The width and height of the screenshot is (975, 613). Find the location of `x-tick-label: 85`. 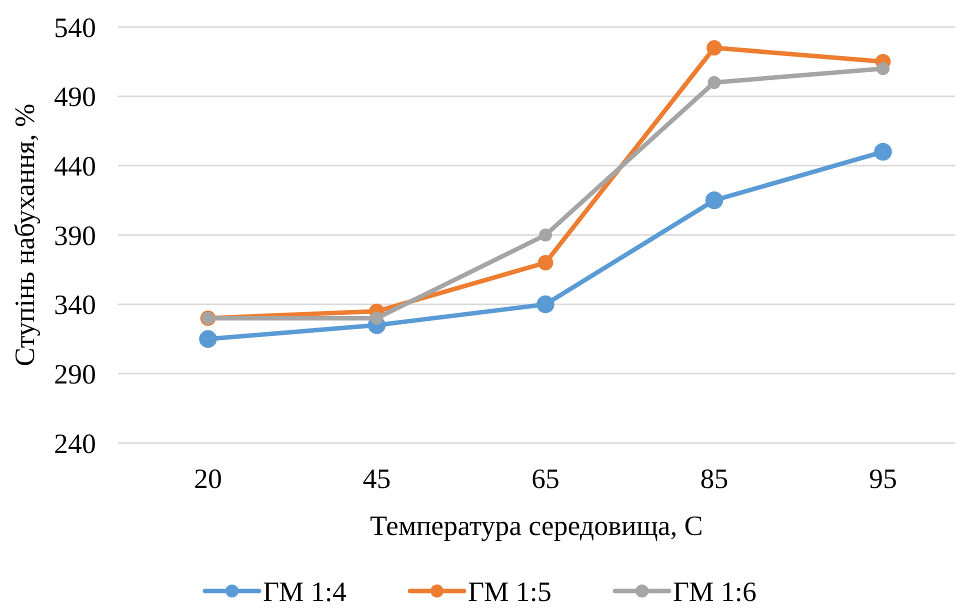

x-tick-label: 85 is located at coordinates (714, 479).